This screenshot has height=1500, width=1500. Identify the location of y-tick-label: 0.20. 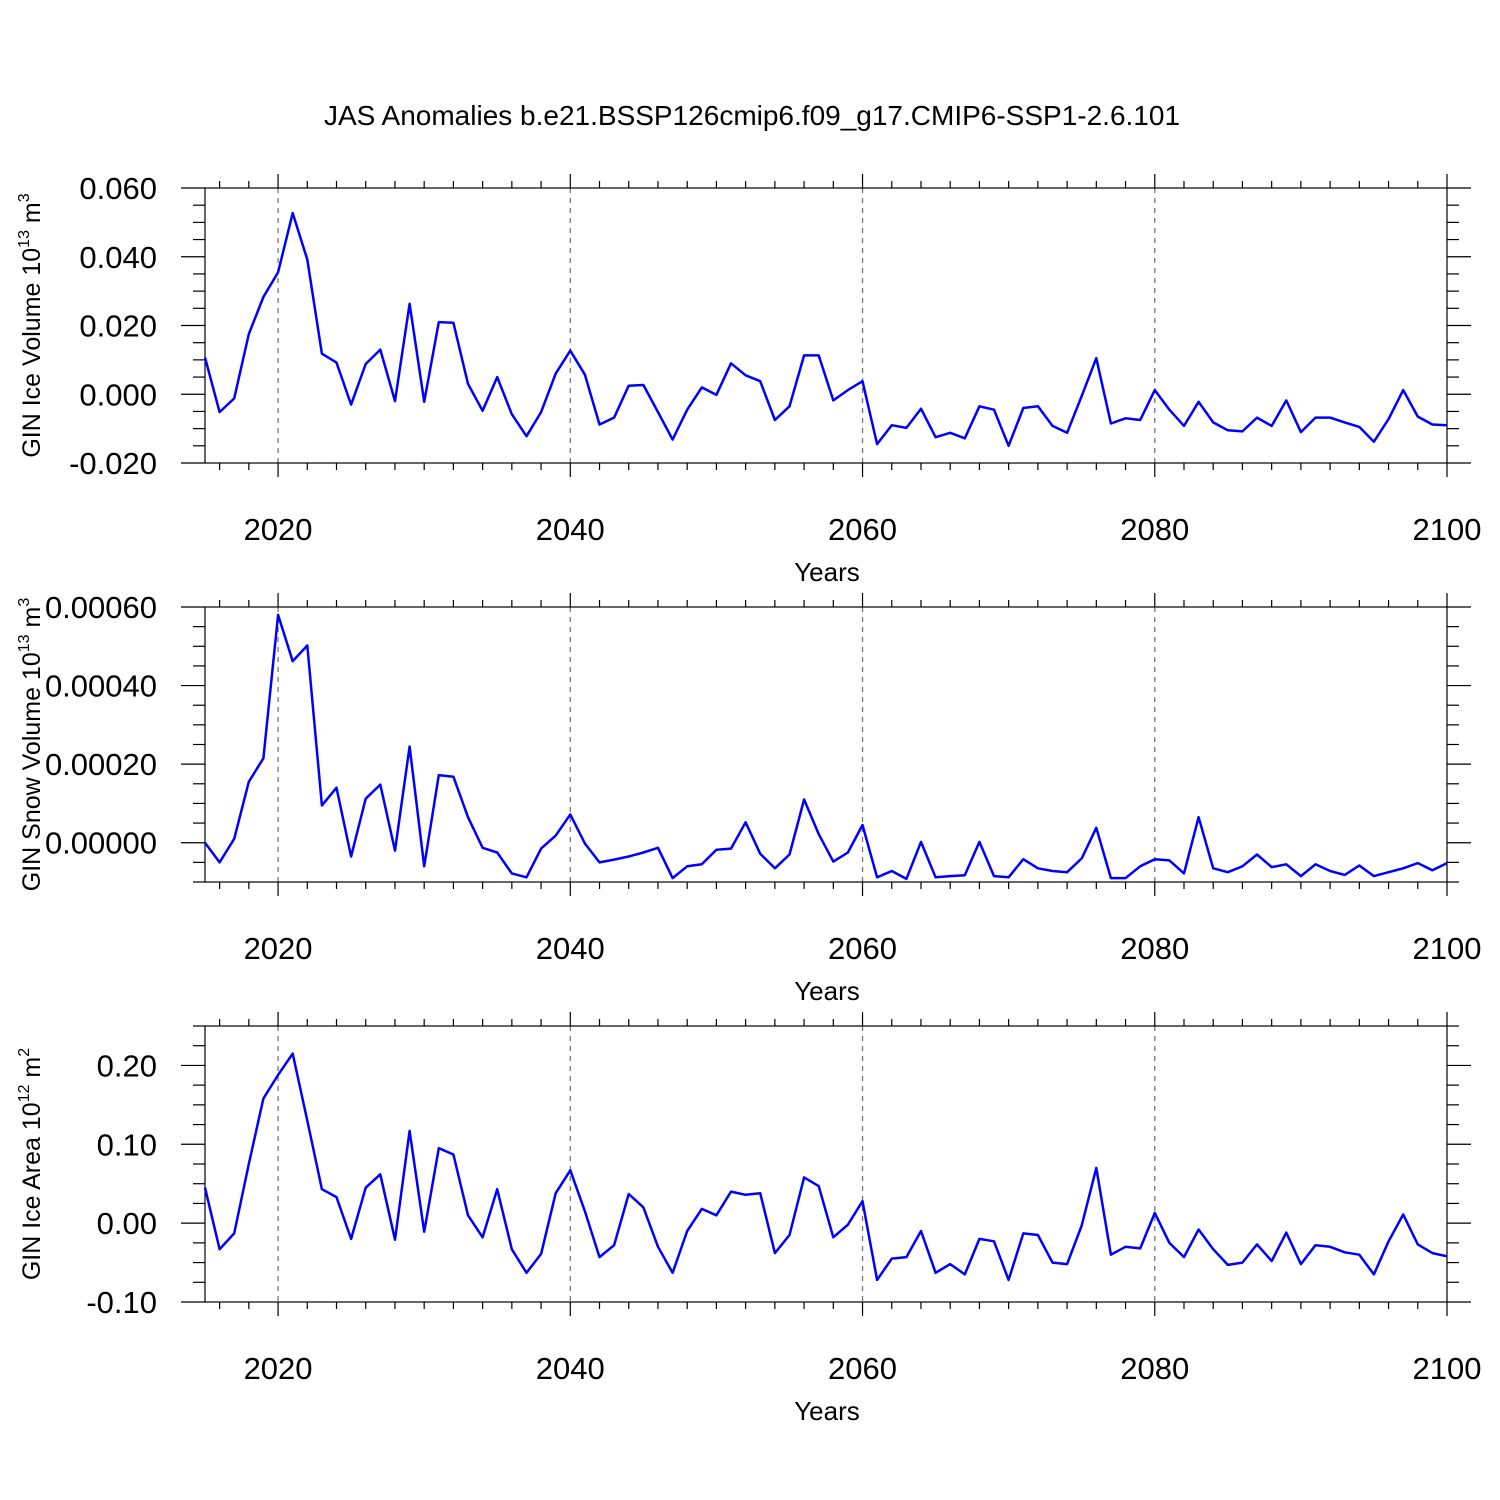
(127, 1065).